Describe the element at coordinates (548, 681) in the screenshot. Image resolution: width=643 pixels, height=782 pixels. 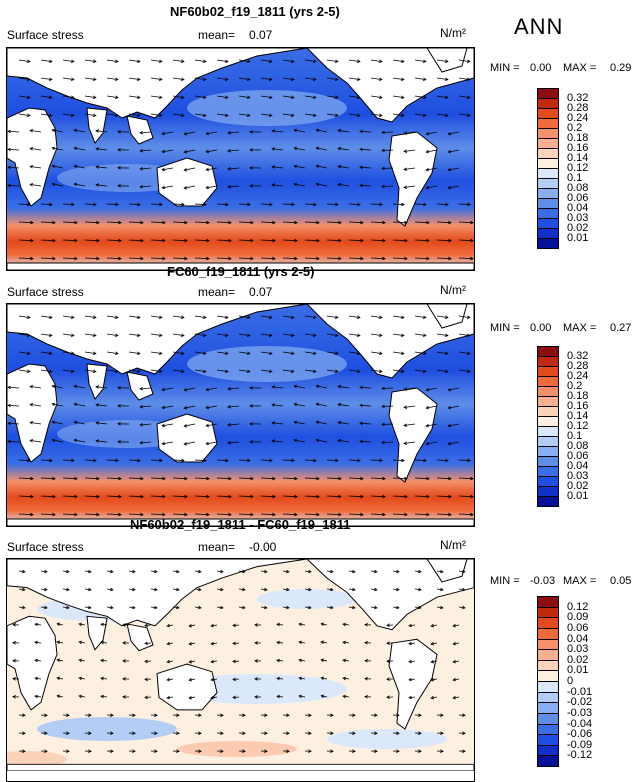
I see `panel-3-colorbar` at that location.